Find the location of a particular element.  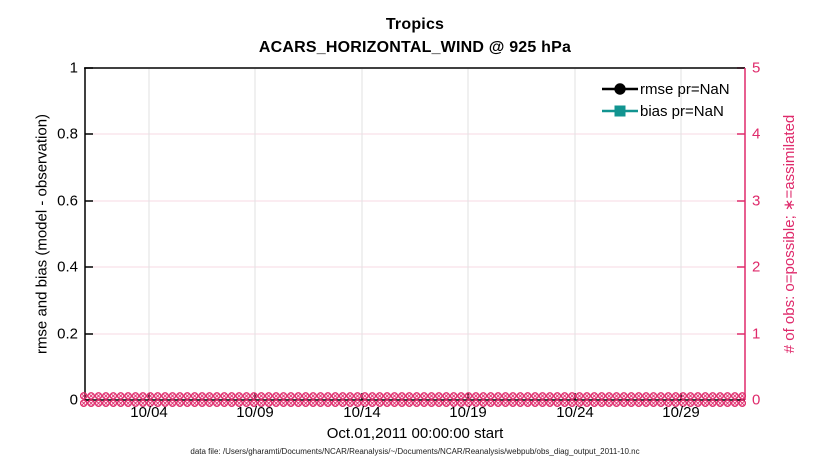

obs-marker-band is located at coordinates (413, 399).